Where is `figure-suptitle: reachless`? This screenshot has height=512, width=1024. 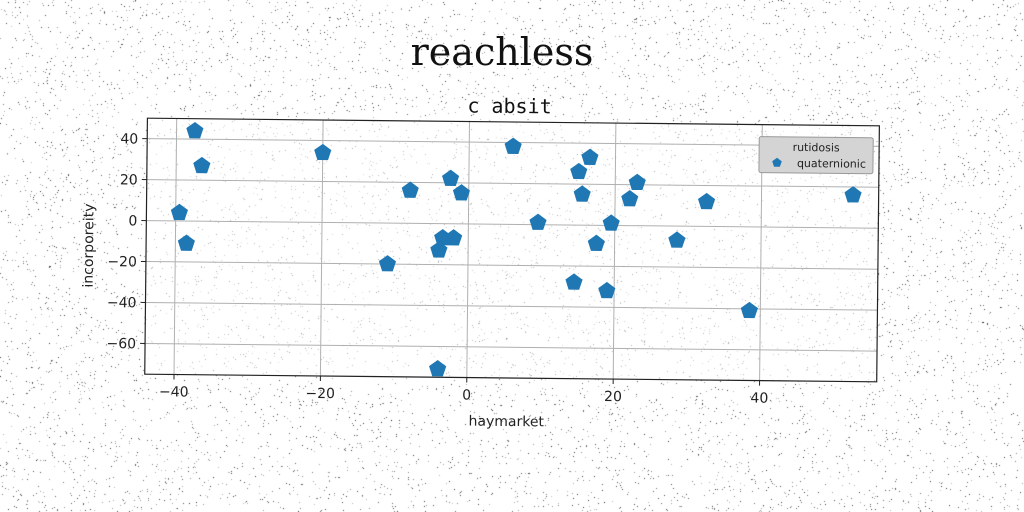
figure-suptitle: reachless is located at coordinates (502, 52).